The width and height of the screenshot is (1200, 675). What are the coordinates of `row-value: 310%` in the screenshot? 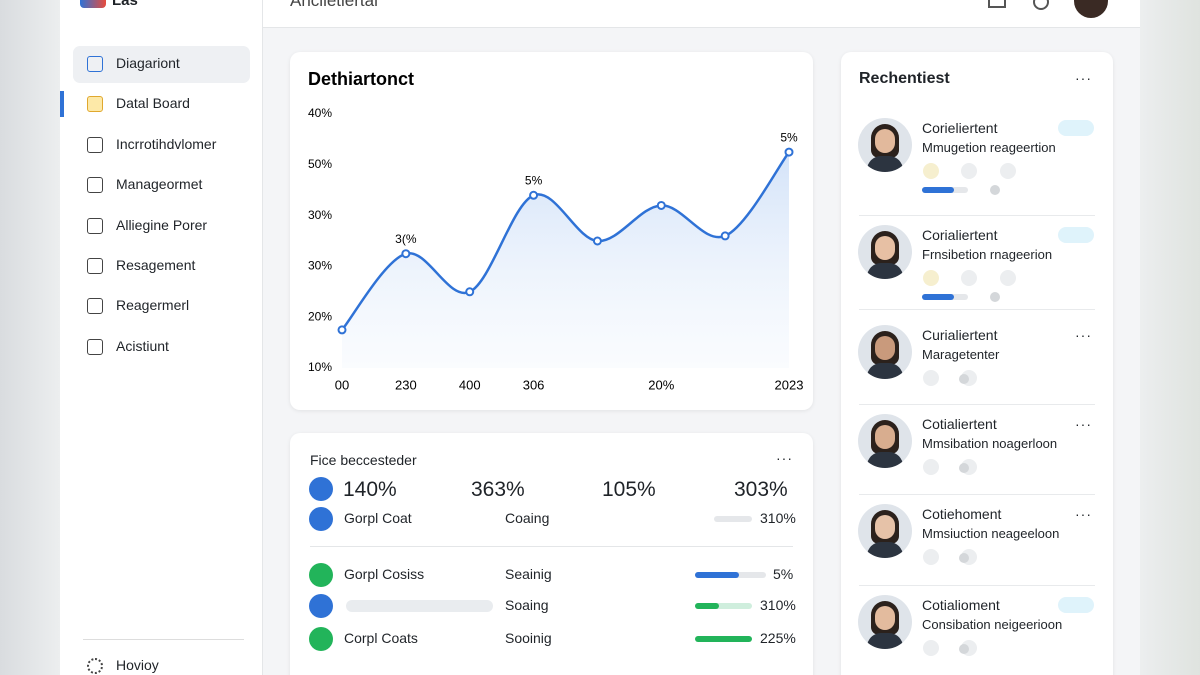 It's located at (778, 605).